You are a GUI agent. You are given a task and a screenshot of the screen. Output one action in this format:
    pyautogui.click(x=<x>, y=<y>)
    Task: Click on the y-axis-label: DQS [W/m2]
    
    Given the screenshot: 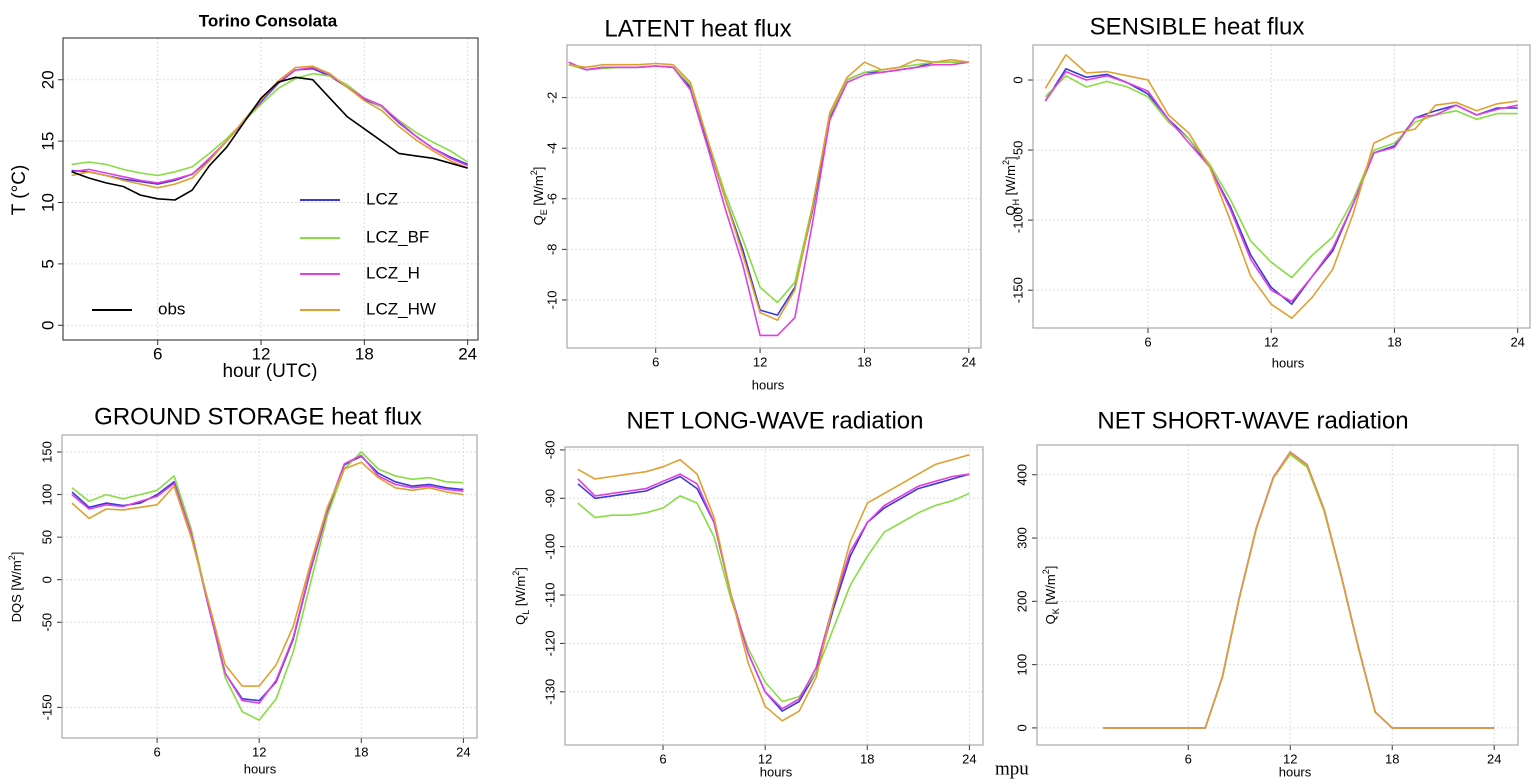 What is the action you would take?
    pyautogui.click(x=15, y=587)
    